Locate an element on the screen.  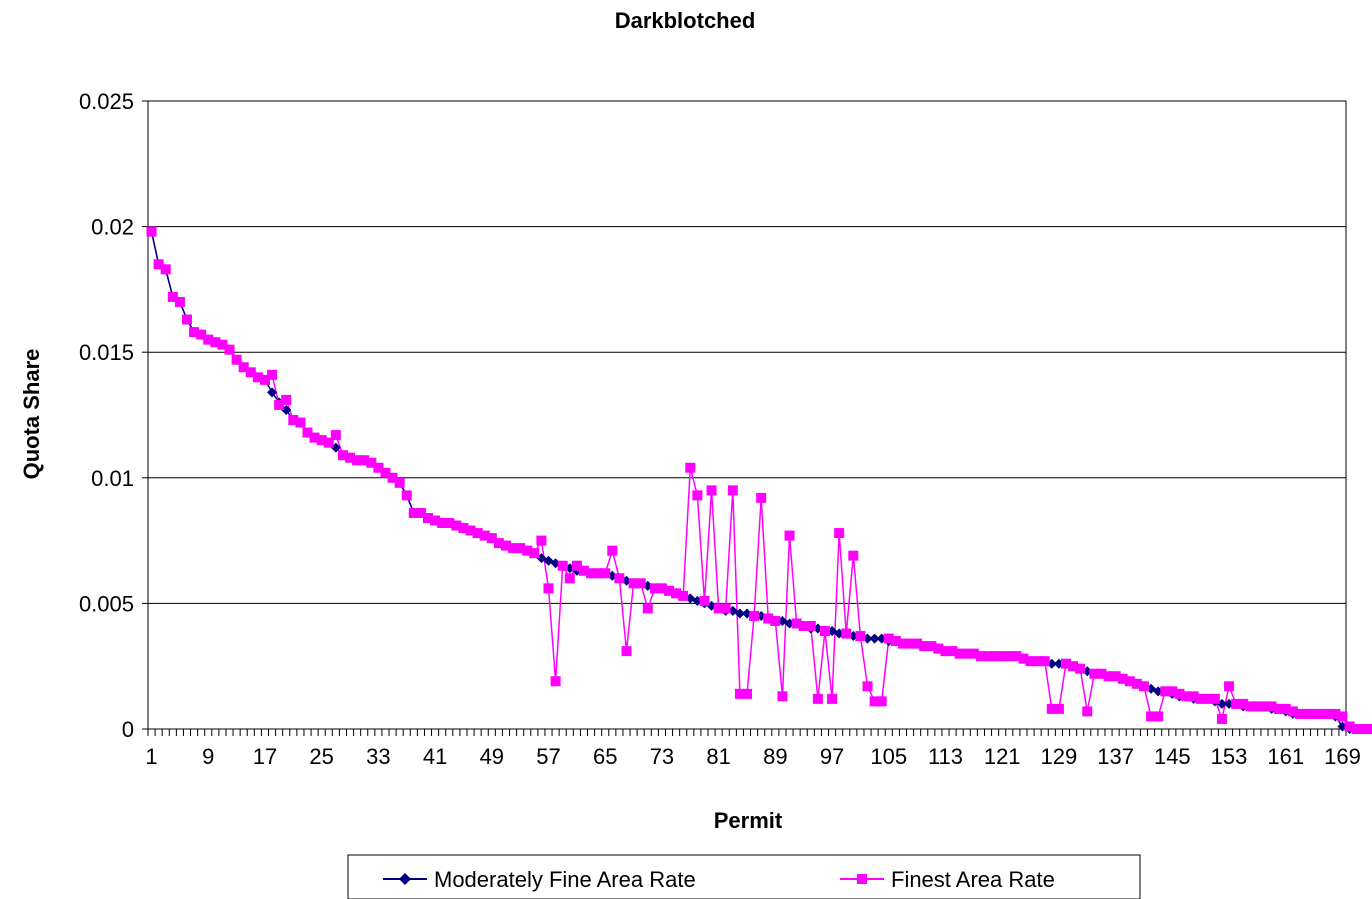
y-tick-label: 0.02 is located at coordinates (112, 227).